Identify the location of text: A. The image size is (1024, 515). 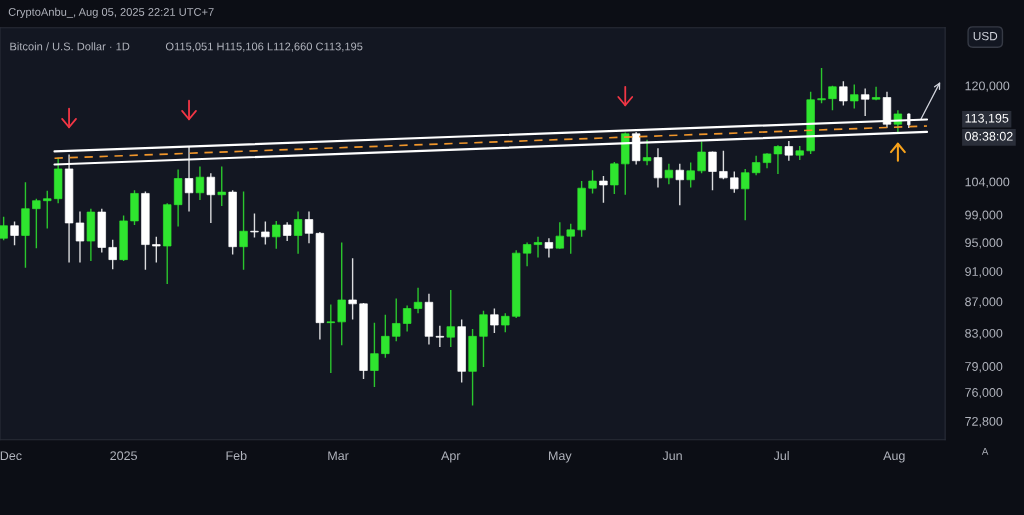
(985, 451).